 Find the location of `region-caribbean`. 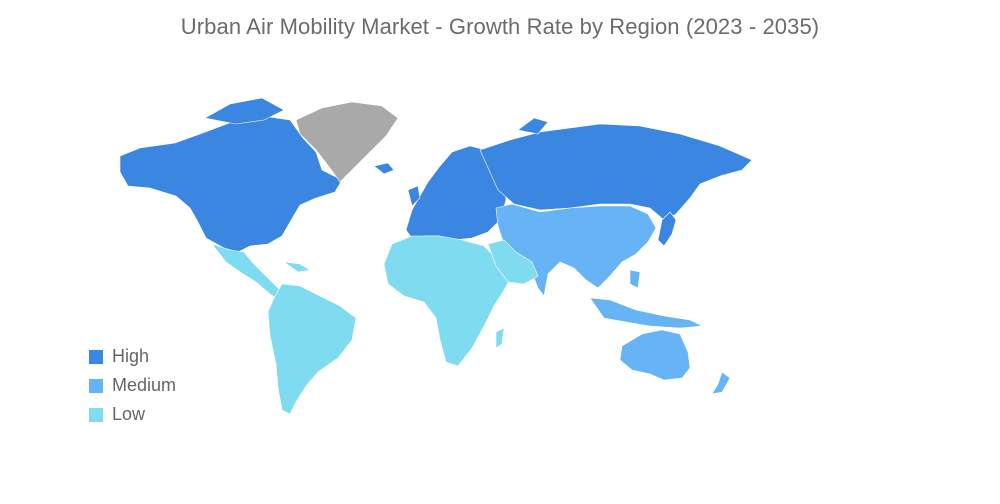

region-caribbean is located at coordinates (297, 267).